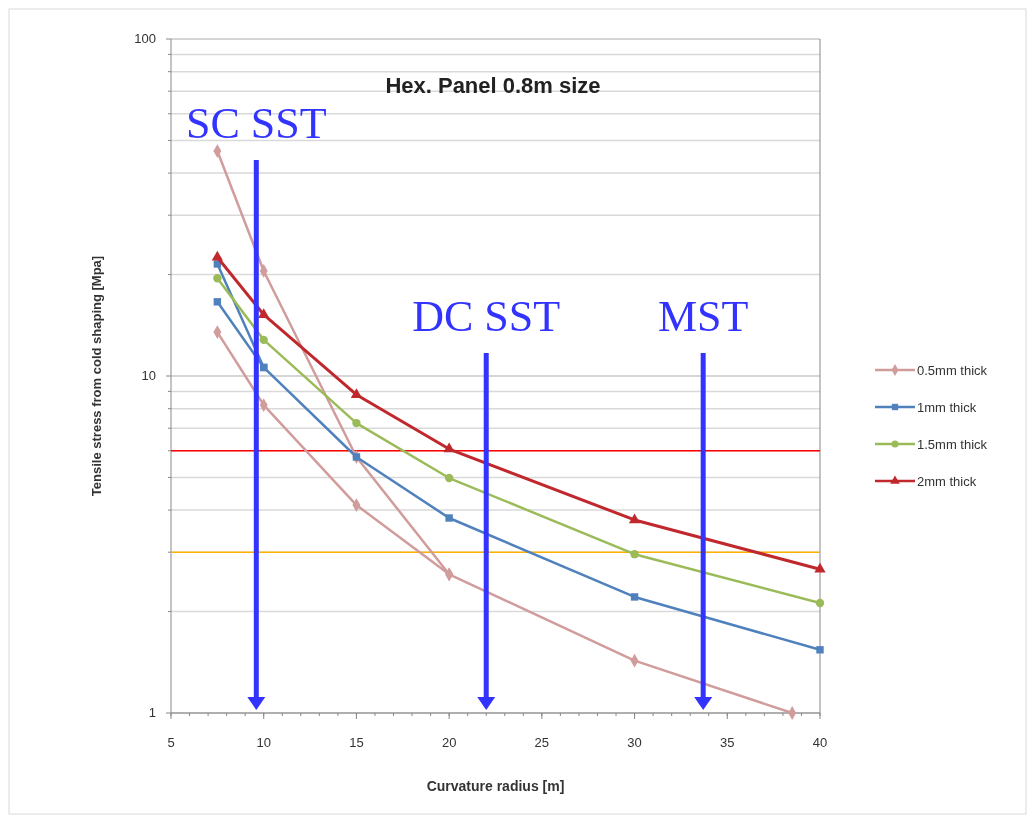  I want to click on x-tick-label: 15, so click(356, 742).